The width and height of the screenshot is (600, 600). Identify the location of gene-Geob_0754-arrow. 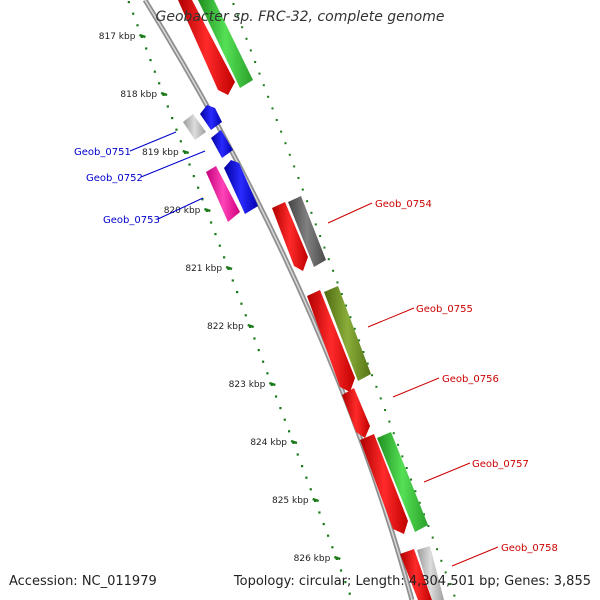
(307, 231).